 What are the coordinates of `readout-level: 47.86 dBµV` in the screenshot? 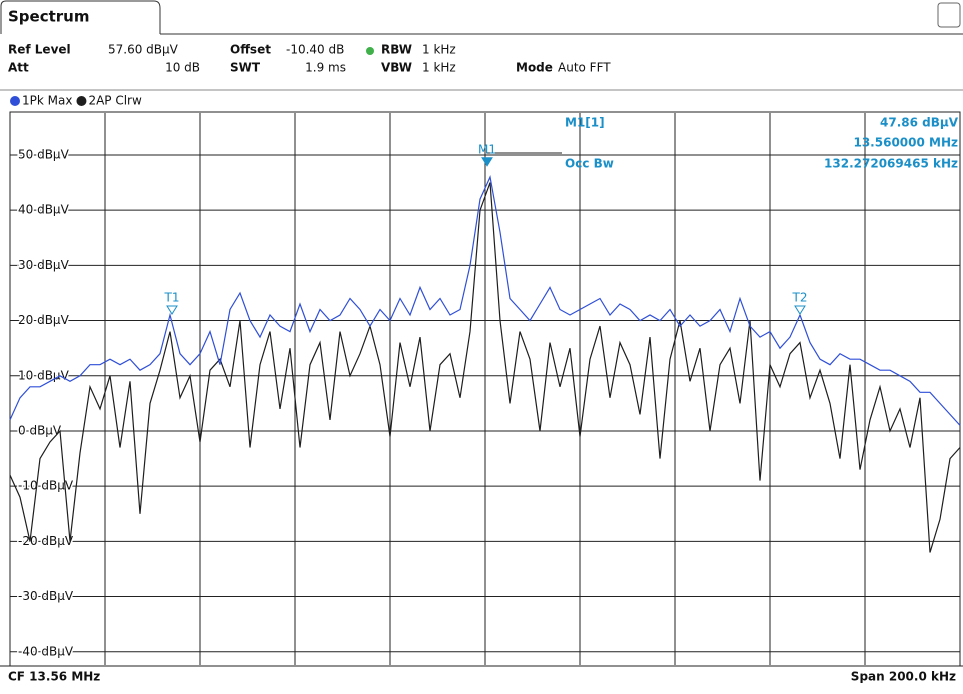 It's located at (919, 123).